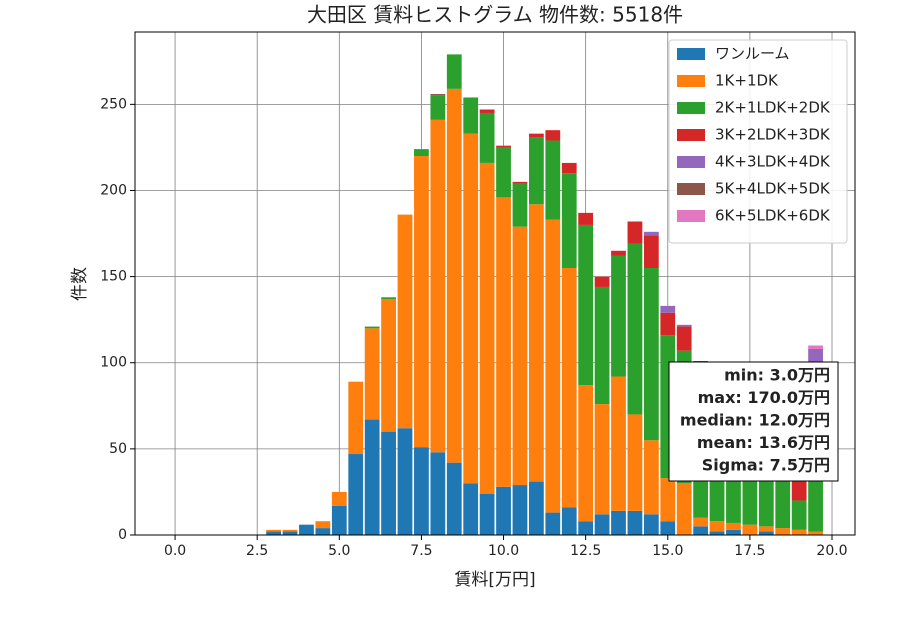 The image size is (900, 630). What do you see at coordinates (339, 551) in the screenshot?
I see `x-tick-label: 5.0` at bounding box center [339, 551].